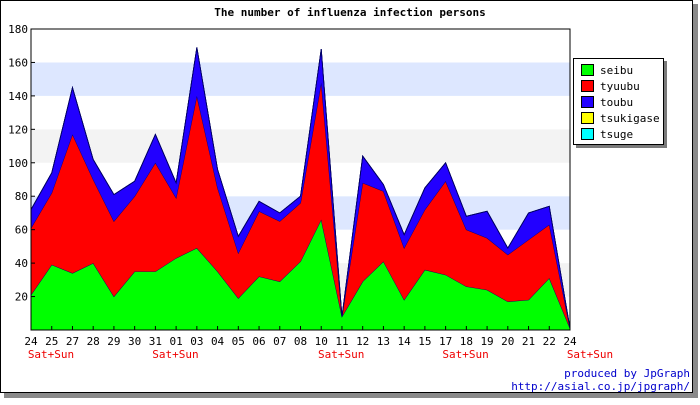 Image resolution: width=700 pixels, height=405 pixels. What do you see at coordinates (627, 373) in the screenshot?
I see `credit-line-1: produced by JpGraph` at bounding box center [627, 373].